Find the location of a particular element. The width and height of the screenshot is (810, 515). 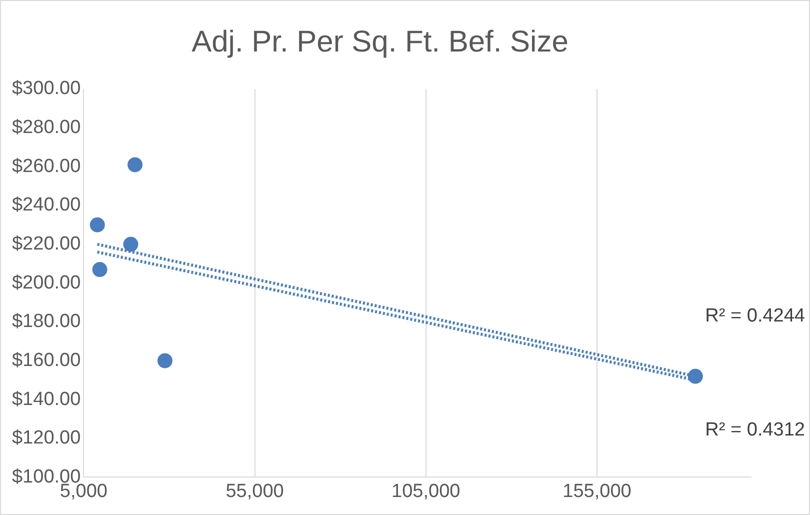

y-tick-label: $120.00 is located at coordinates (46, 438).